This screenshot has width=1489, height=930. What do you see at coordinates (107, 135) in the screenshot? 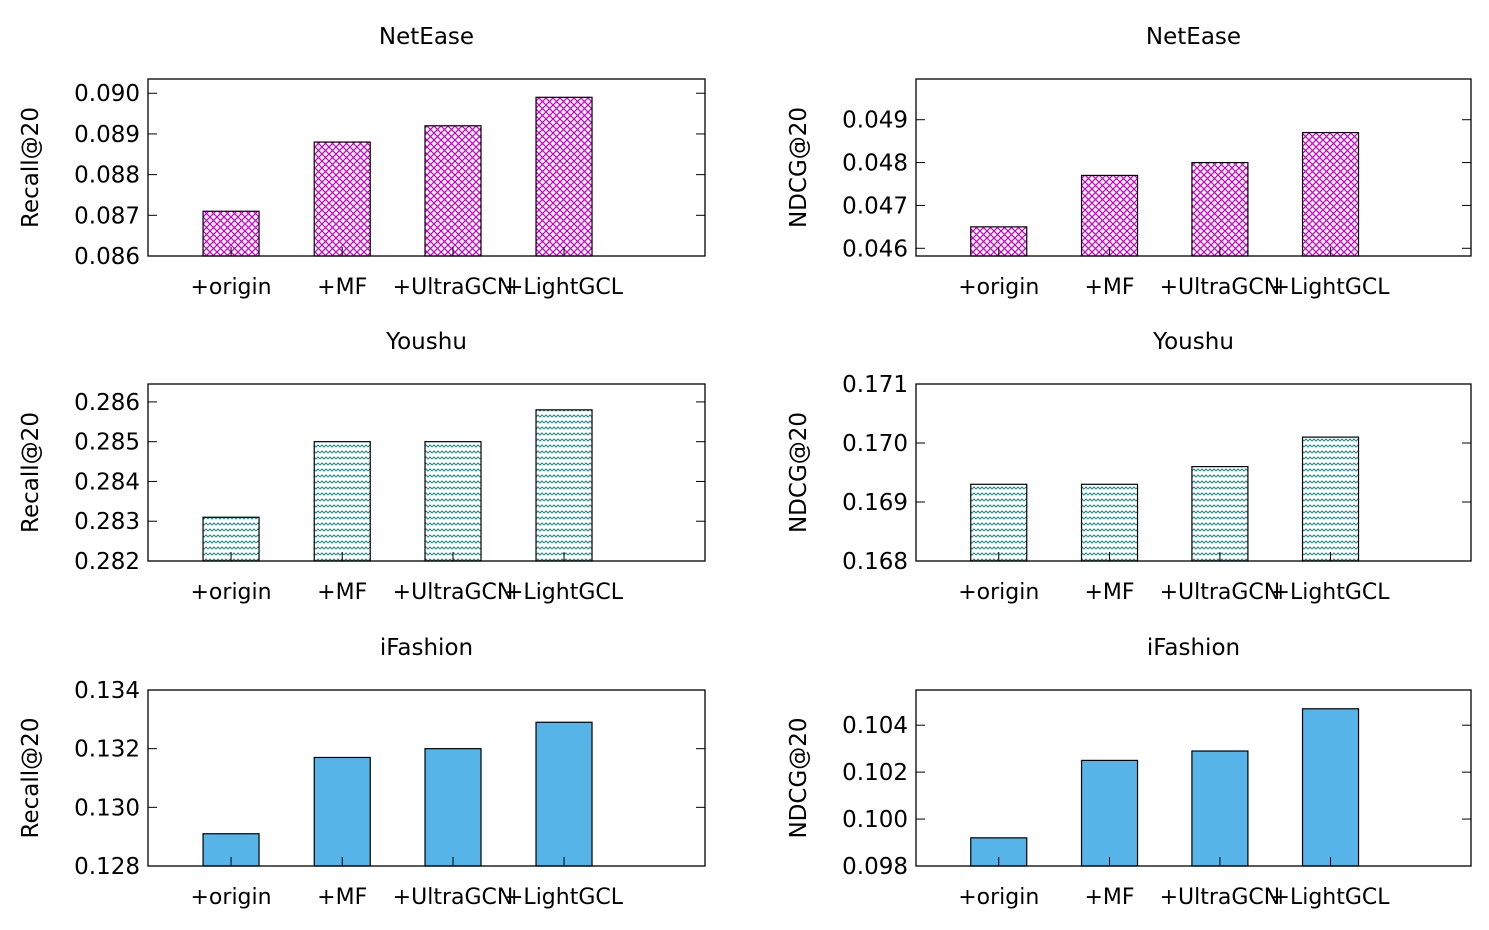
I see `y-tick-label: 0.089` at bounding box center [107, 135].